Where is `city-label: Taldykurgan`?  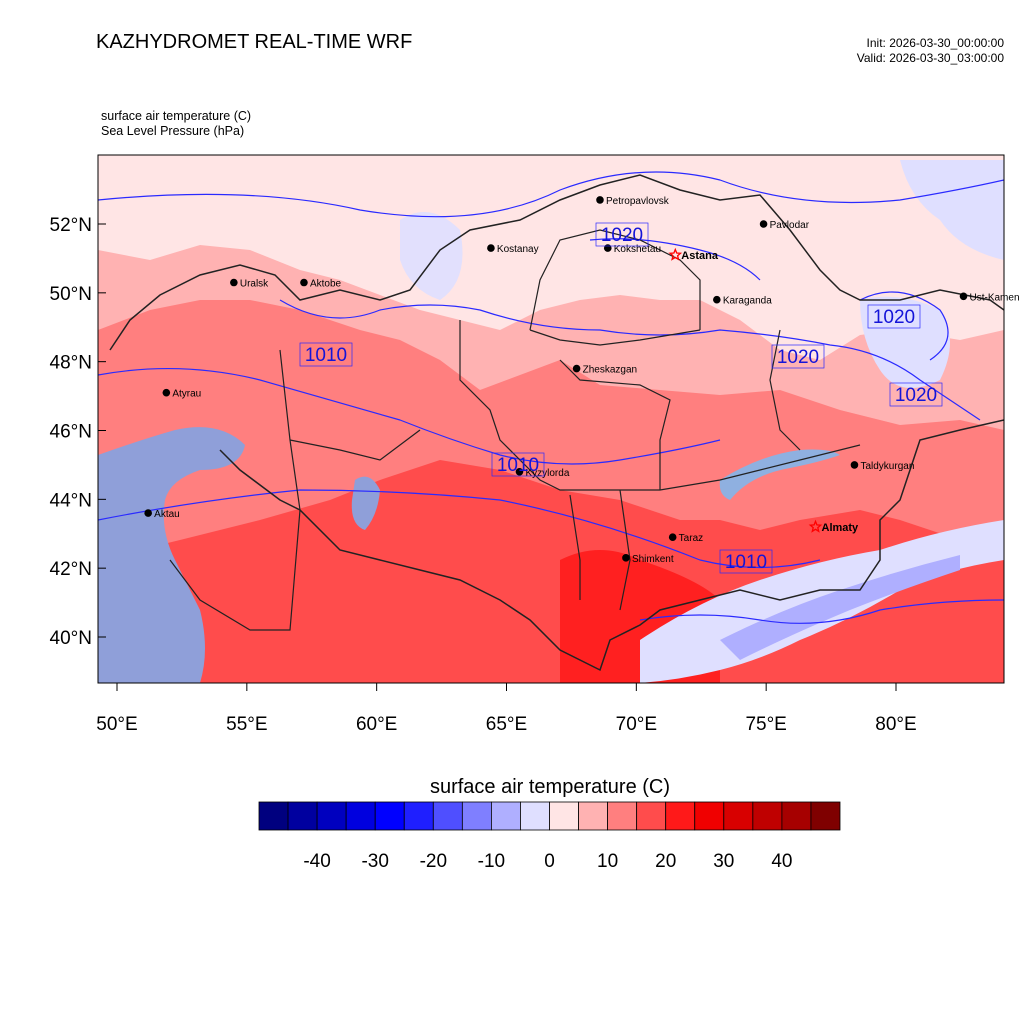
city-label: Taldykurgan is located at coordinates (887, 466).